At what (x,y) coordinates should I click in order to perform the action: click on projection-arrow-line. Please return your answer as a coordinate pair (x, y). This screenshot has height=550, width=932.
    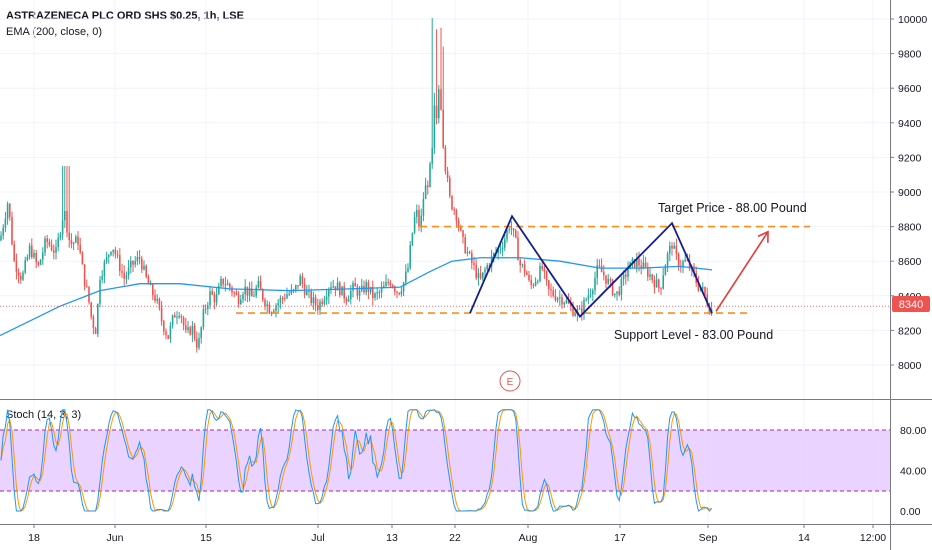
    Looking at the image, I should click on (742, 271).